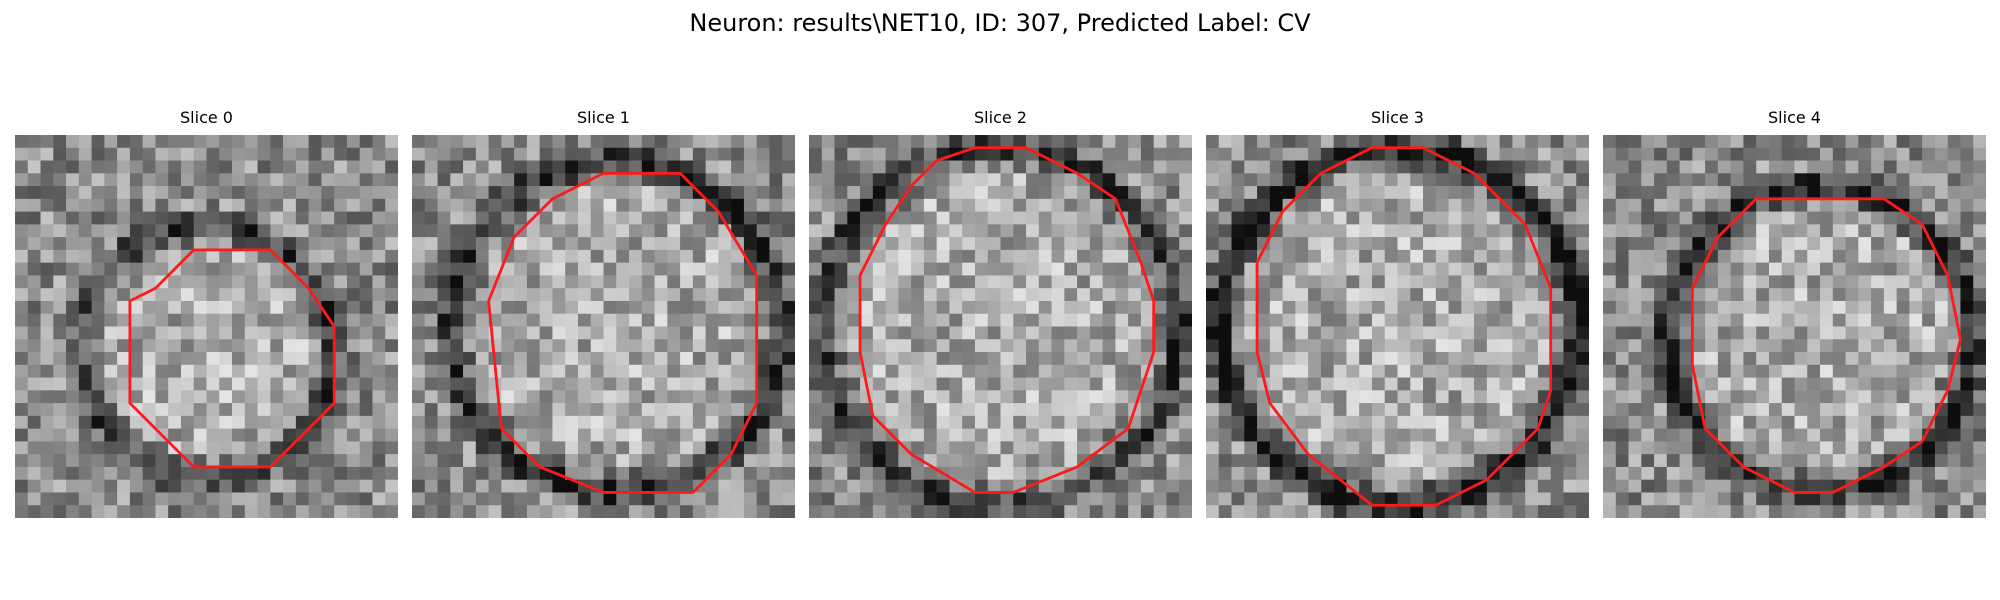  I want to click on slice-title: Slice 2, so click(1000, 117).